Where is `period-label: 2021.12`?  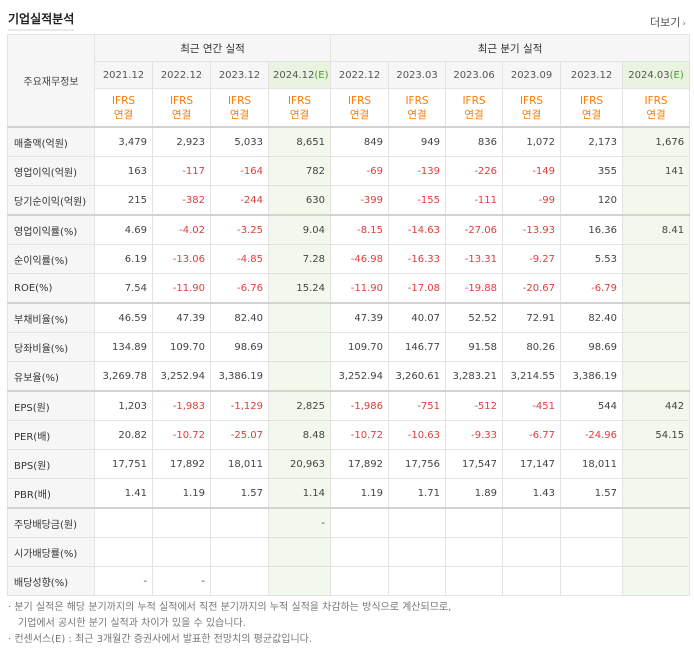 period-label: 2021.12 is located at coordinates (123, 75).